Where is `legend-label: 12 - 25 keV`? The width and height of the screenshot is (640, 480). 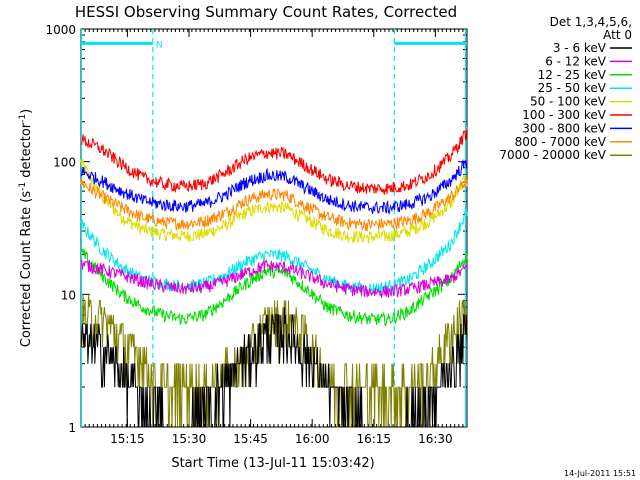 legend-label: 12 - 25 keV is located at coordinates (572, 75).